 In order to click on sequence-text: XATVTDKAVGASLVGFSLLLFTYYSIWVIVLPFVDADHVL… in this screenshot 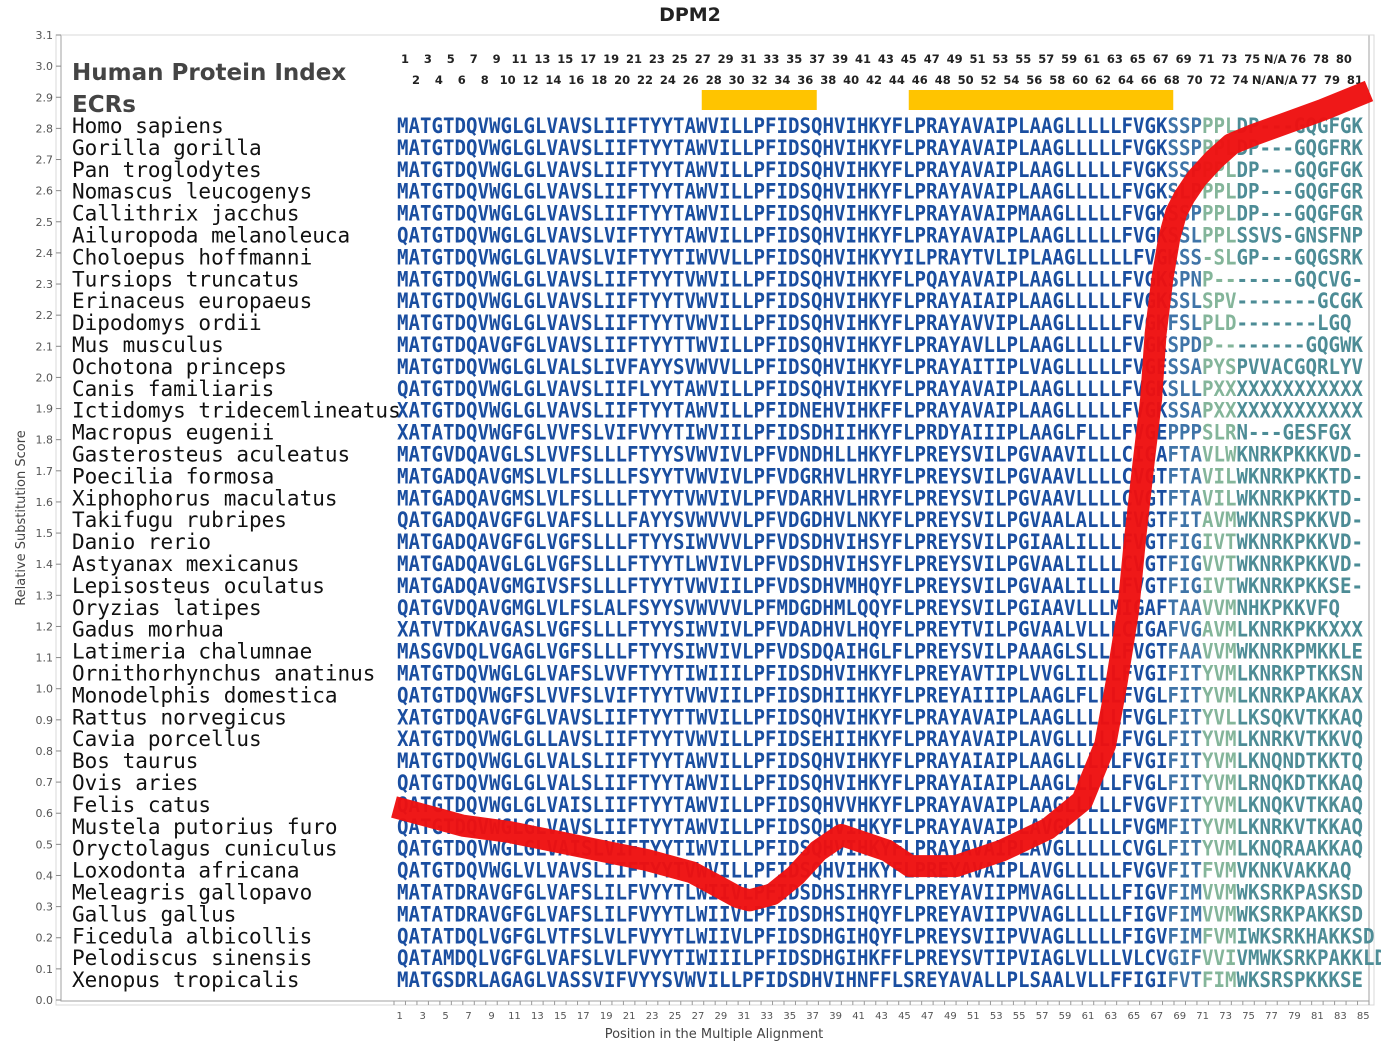, I will do `click(880, 630)`.